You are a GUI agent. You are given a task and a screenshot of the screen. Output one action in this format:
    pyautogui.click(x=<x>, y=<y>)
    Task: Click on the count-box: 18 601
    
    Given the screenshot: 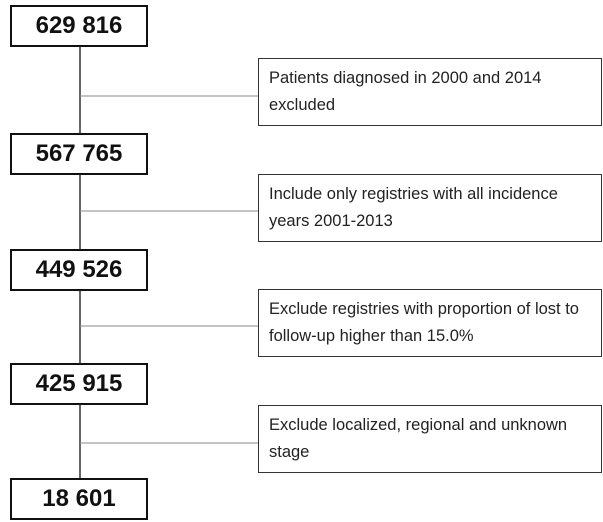 What is the action you would take?
    pyautogui.click(x=79, y=499)
    